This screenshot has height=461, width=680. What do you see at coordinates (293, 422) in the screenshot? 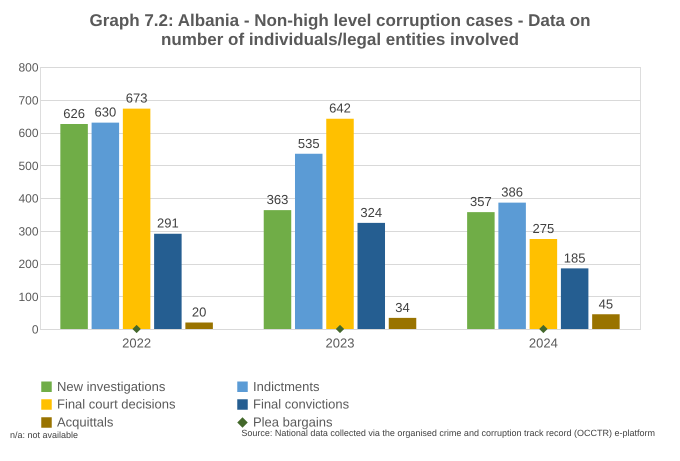
I see `legend-label: Plea bargains` at bounding box center [293, 422].